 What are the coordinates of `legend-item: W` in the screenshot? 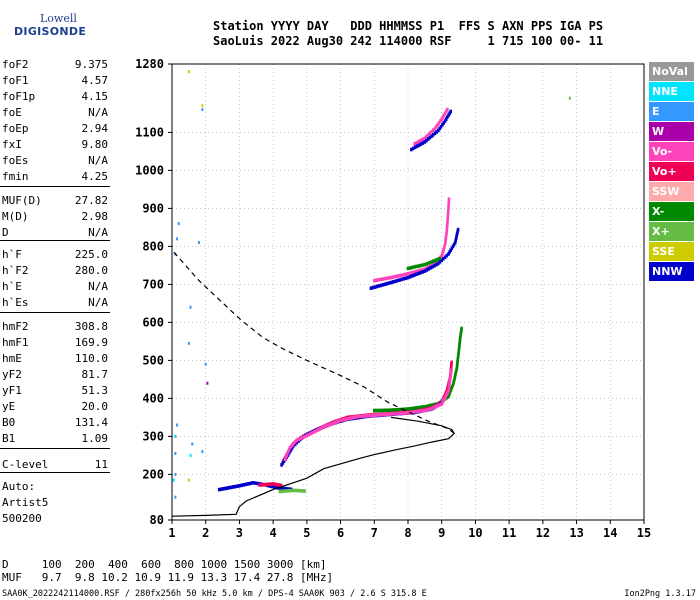 It's located at (671, 131).